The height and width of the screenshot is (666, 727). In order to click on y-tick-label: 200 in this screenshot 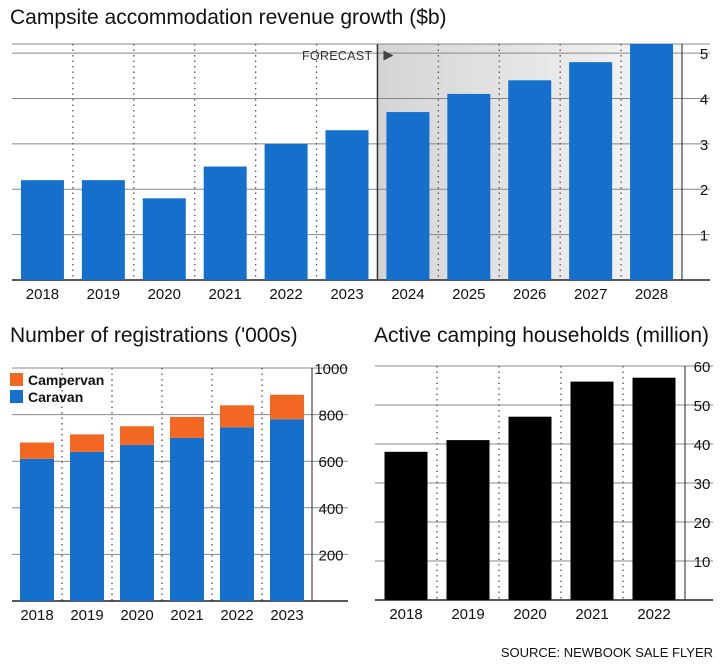, I will do `click(330, 555)`.